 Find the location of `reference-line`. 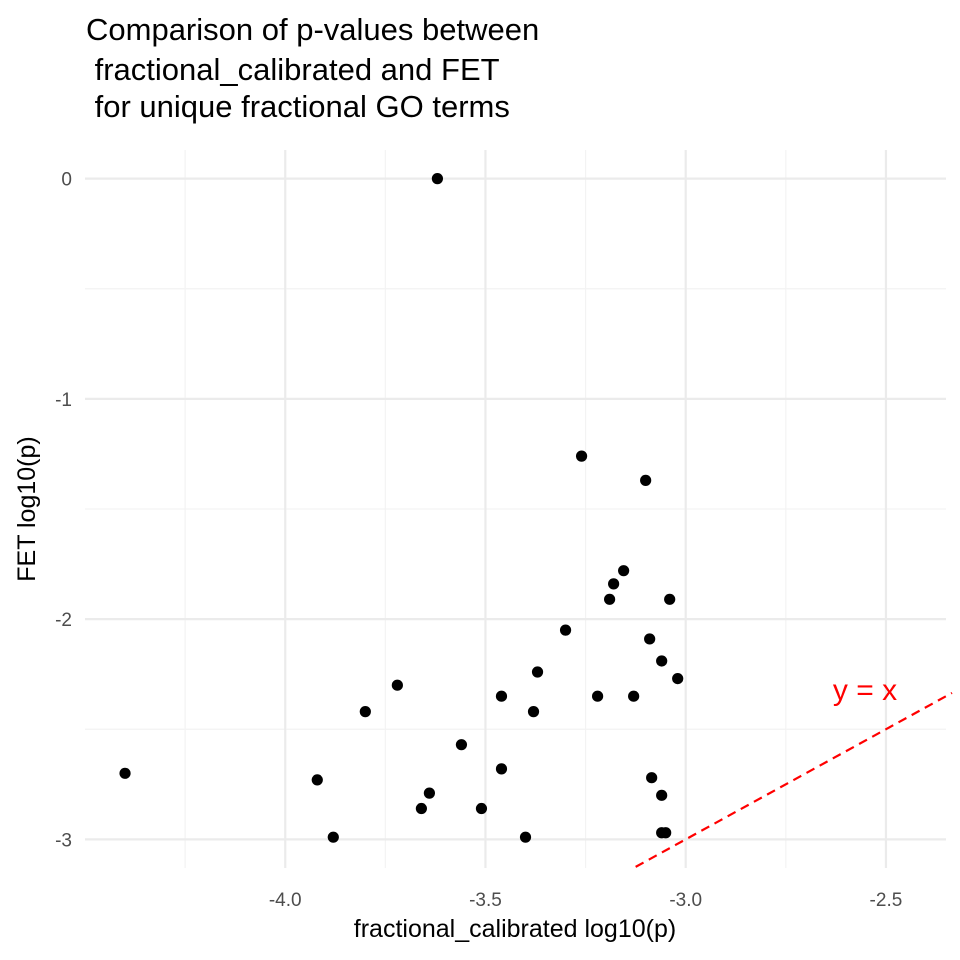

reference-line is located at coordinates (794, 779).